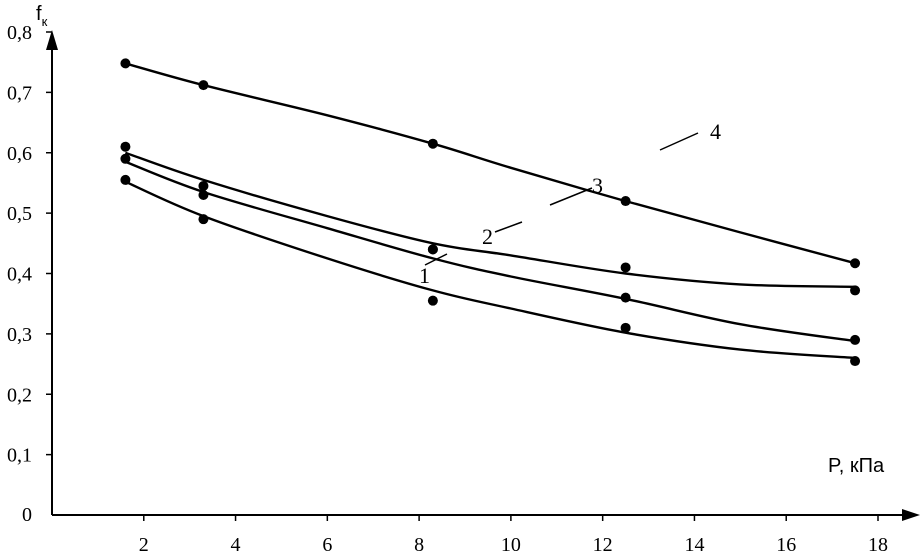  I want to click on curve-leaders, so click(561, 199).